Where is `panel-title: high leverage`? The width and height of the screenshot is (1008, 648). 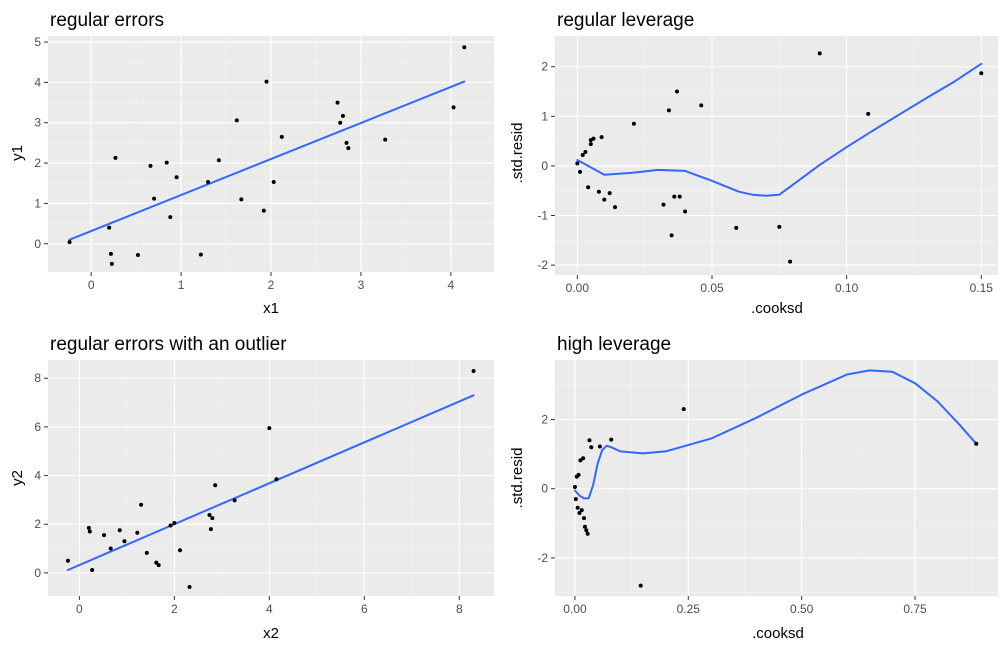 panel-title: high leverage is located at coordinates (614, 344).